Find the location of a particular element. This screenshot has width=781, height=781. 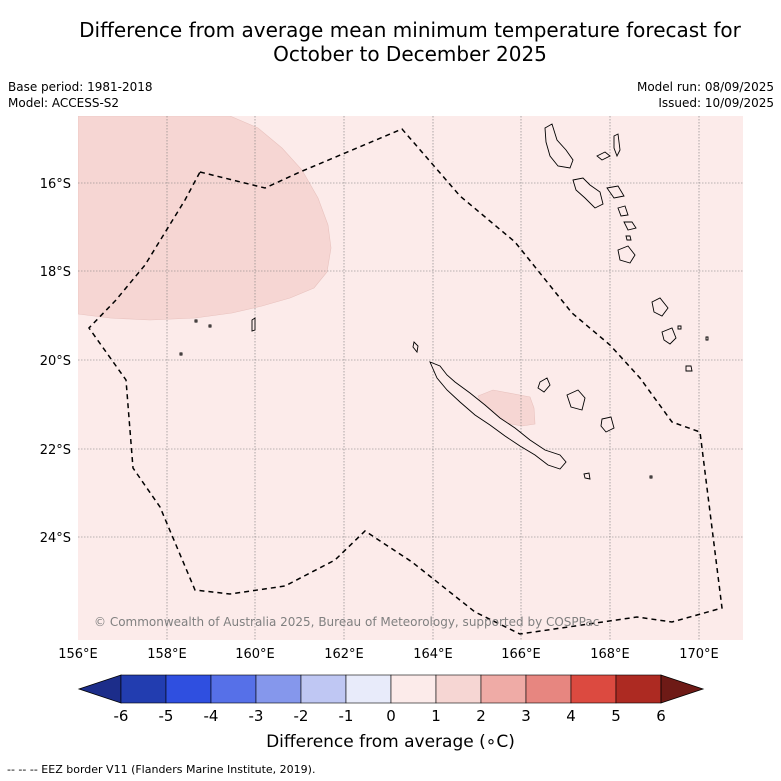

lon-label-160e: 160°E is located at coordinates (255, 654).